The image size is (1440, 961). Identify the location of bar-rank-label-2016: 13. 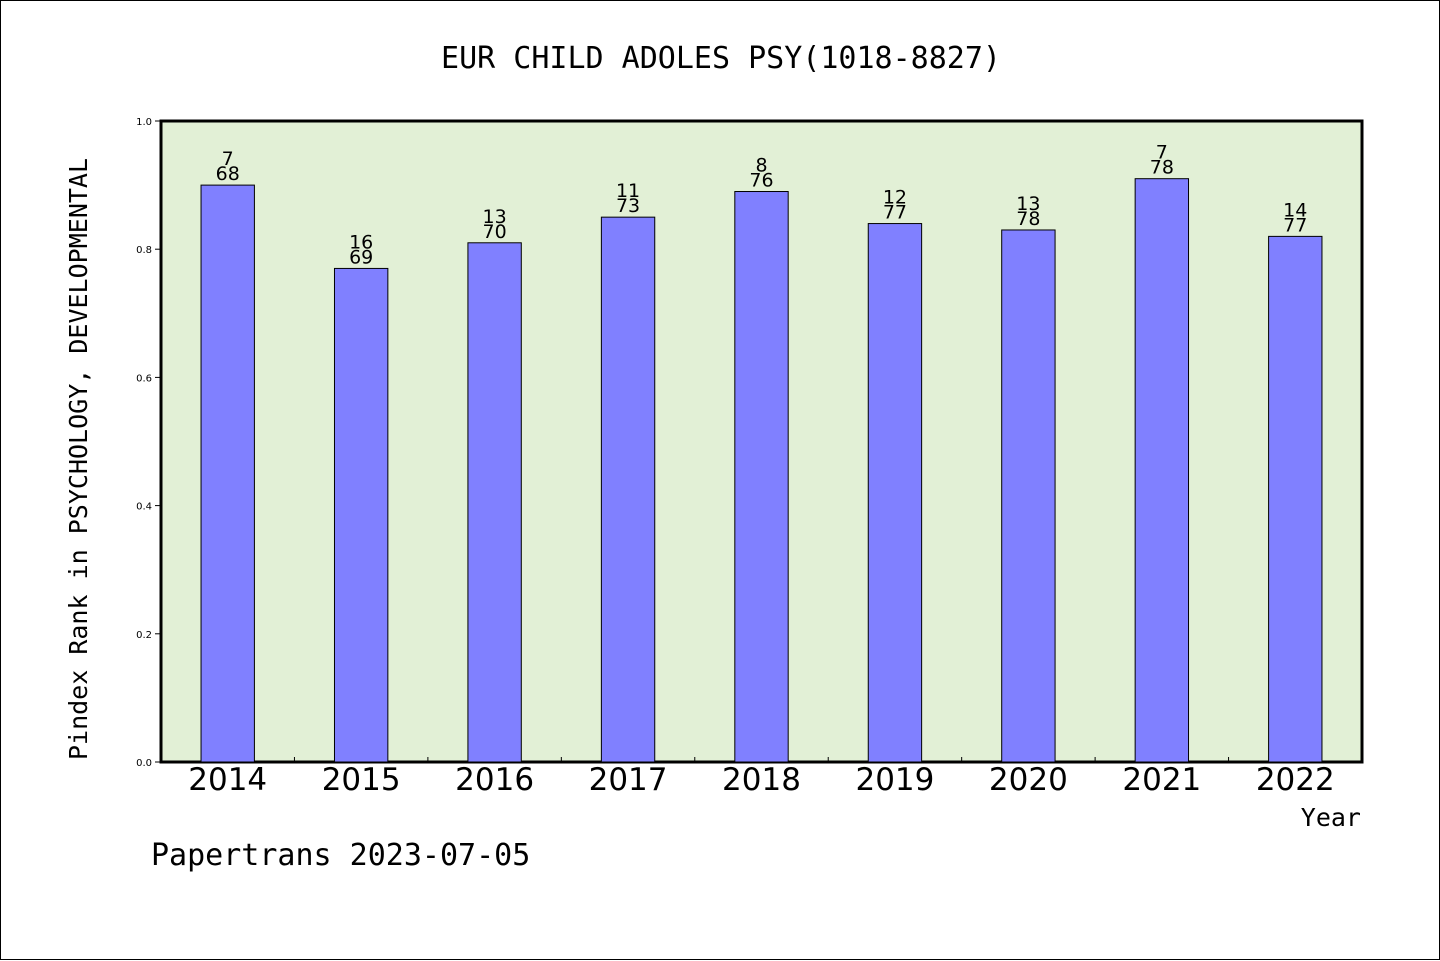
(495, 217).